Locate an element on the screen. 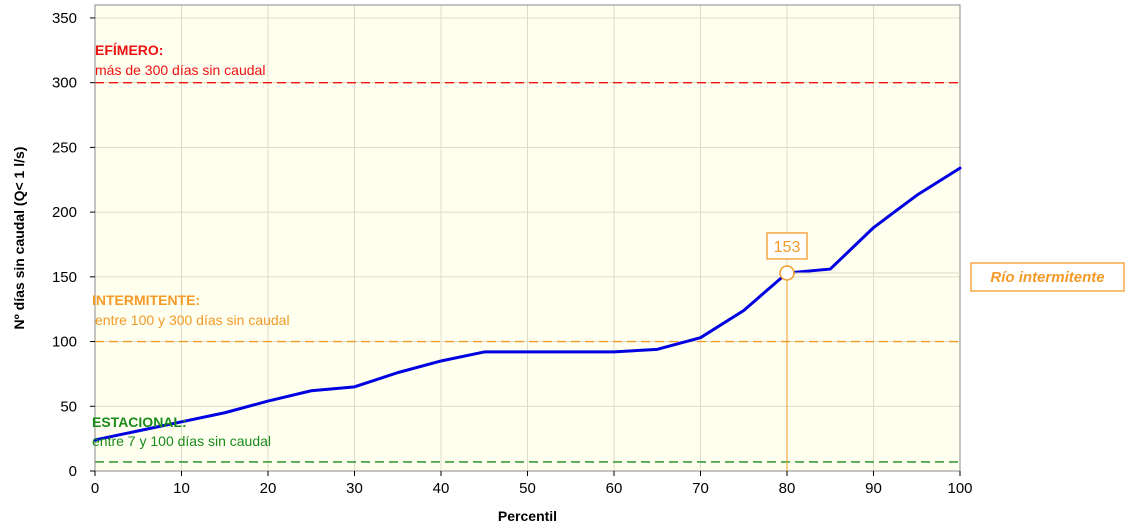  y-tick-label: 200 is located at coordinates (64, 212).